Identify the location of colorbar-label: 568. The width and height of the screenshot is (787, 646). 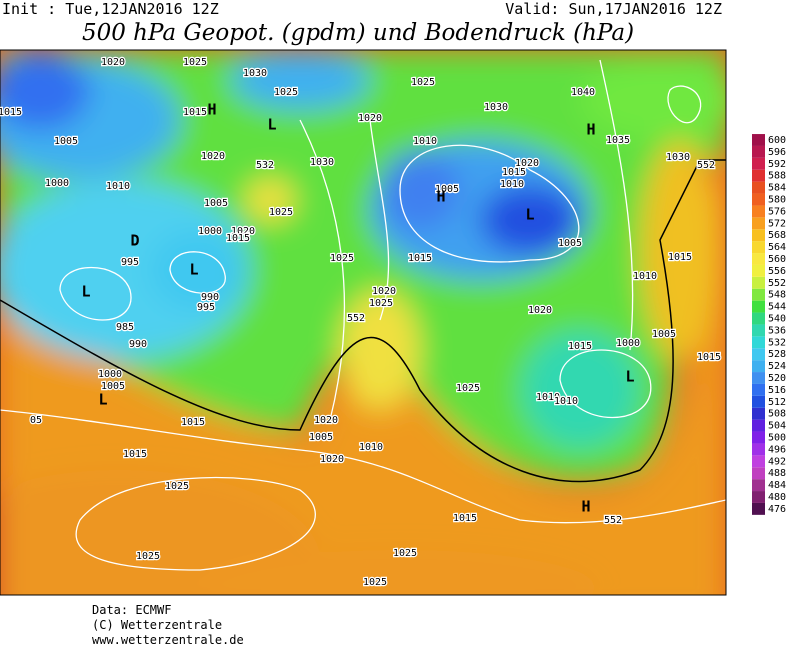
(777, 235).